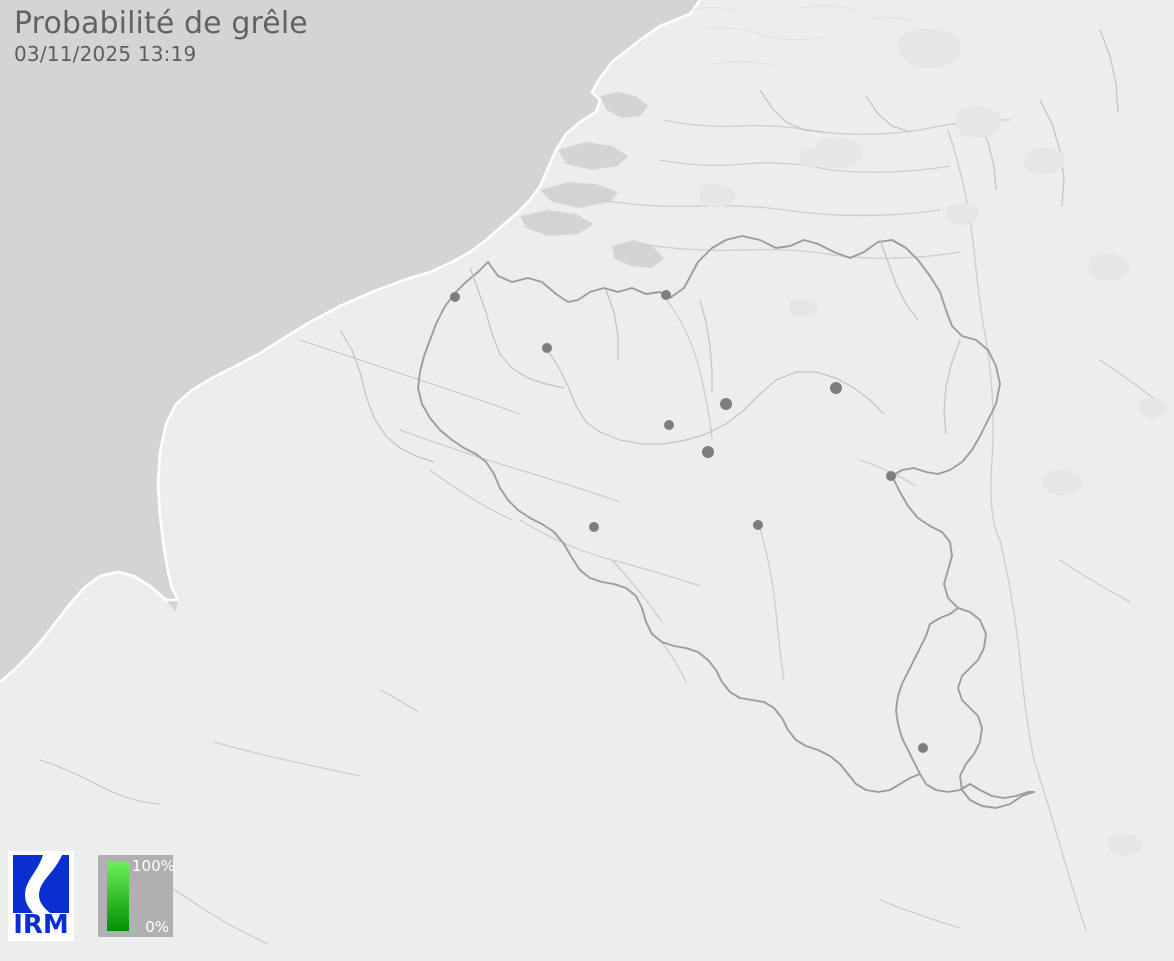 This screenshot has width=1174, height=961. I want to click on probability-colorbar: 100% 0%, so click(136, 896).